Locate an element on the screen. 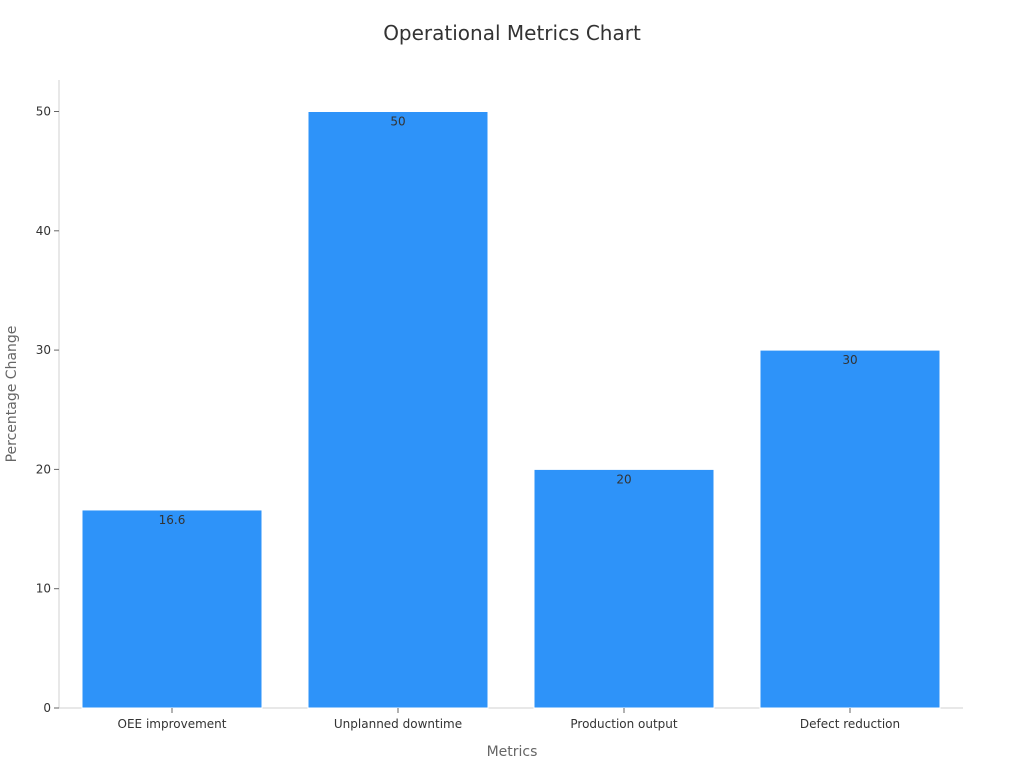  y-tick-label: 0 is located at coordinates (47, 708).